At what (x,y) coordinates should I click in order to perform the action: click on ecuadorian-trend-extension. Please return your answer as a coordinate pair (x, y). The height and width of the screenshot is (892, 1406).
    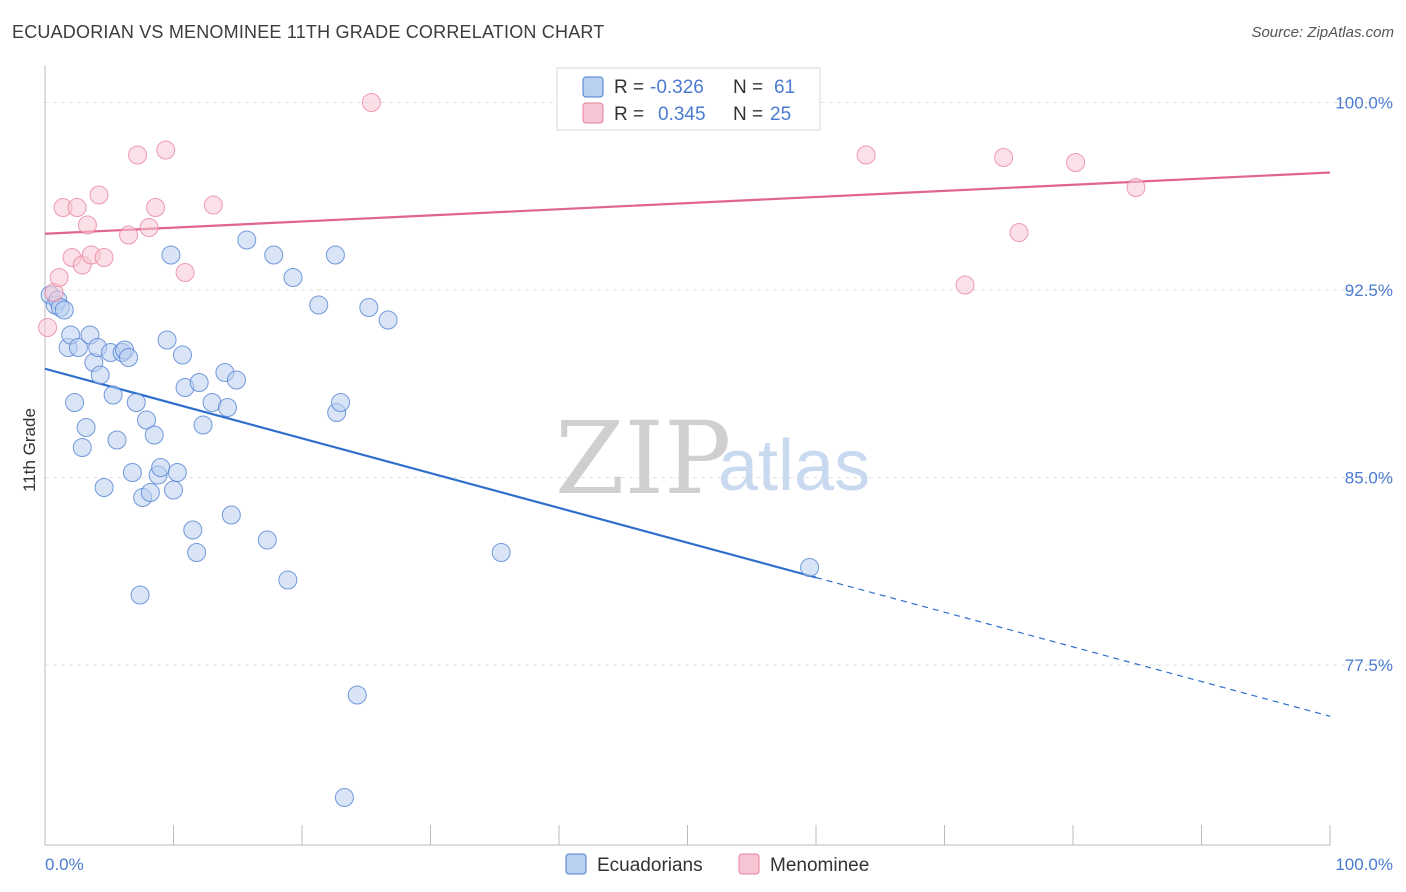
    Looking at the image, I should click on (1073, 646).